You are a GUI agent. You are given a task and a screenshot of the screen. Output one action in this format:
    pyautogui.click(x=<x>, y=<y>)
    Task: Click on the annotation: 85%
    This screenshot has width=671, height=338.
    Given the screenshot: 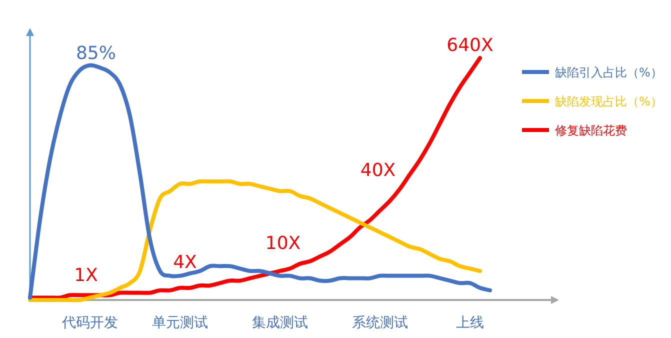 What is the action you would take?
    pyautogui.click(x=96, y=53)
    